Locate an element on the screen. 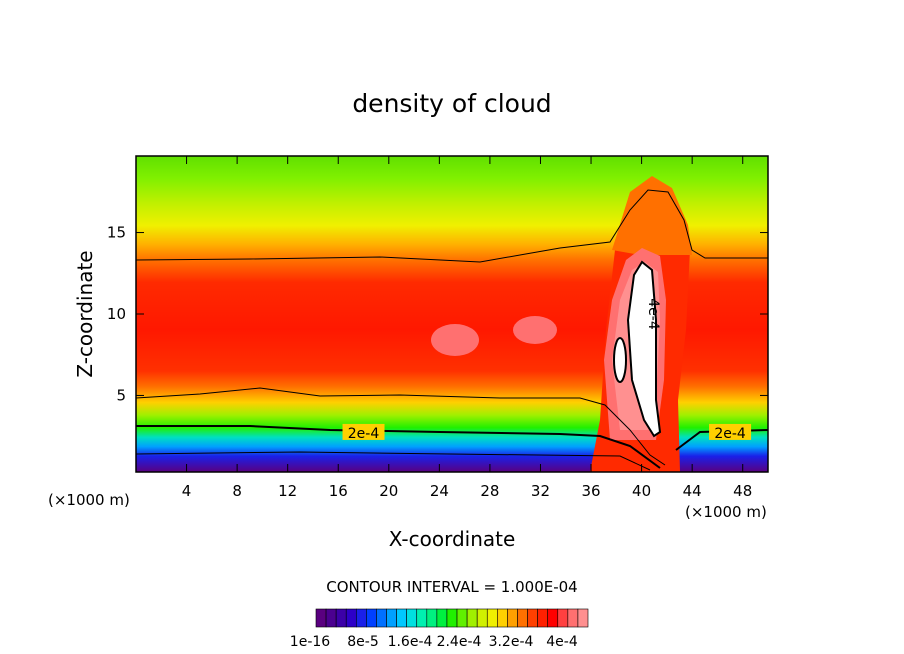 Image resolution: width=904 pixels, height=654 pixels. contour-label: 4e-4 is located at coordinates (653, 314).